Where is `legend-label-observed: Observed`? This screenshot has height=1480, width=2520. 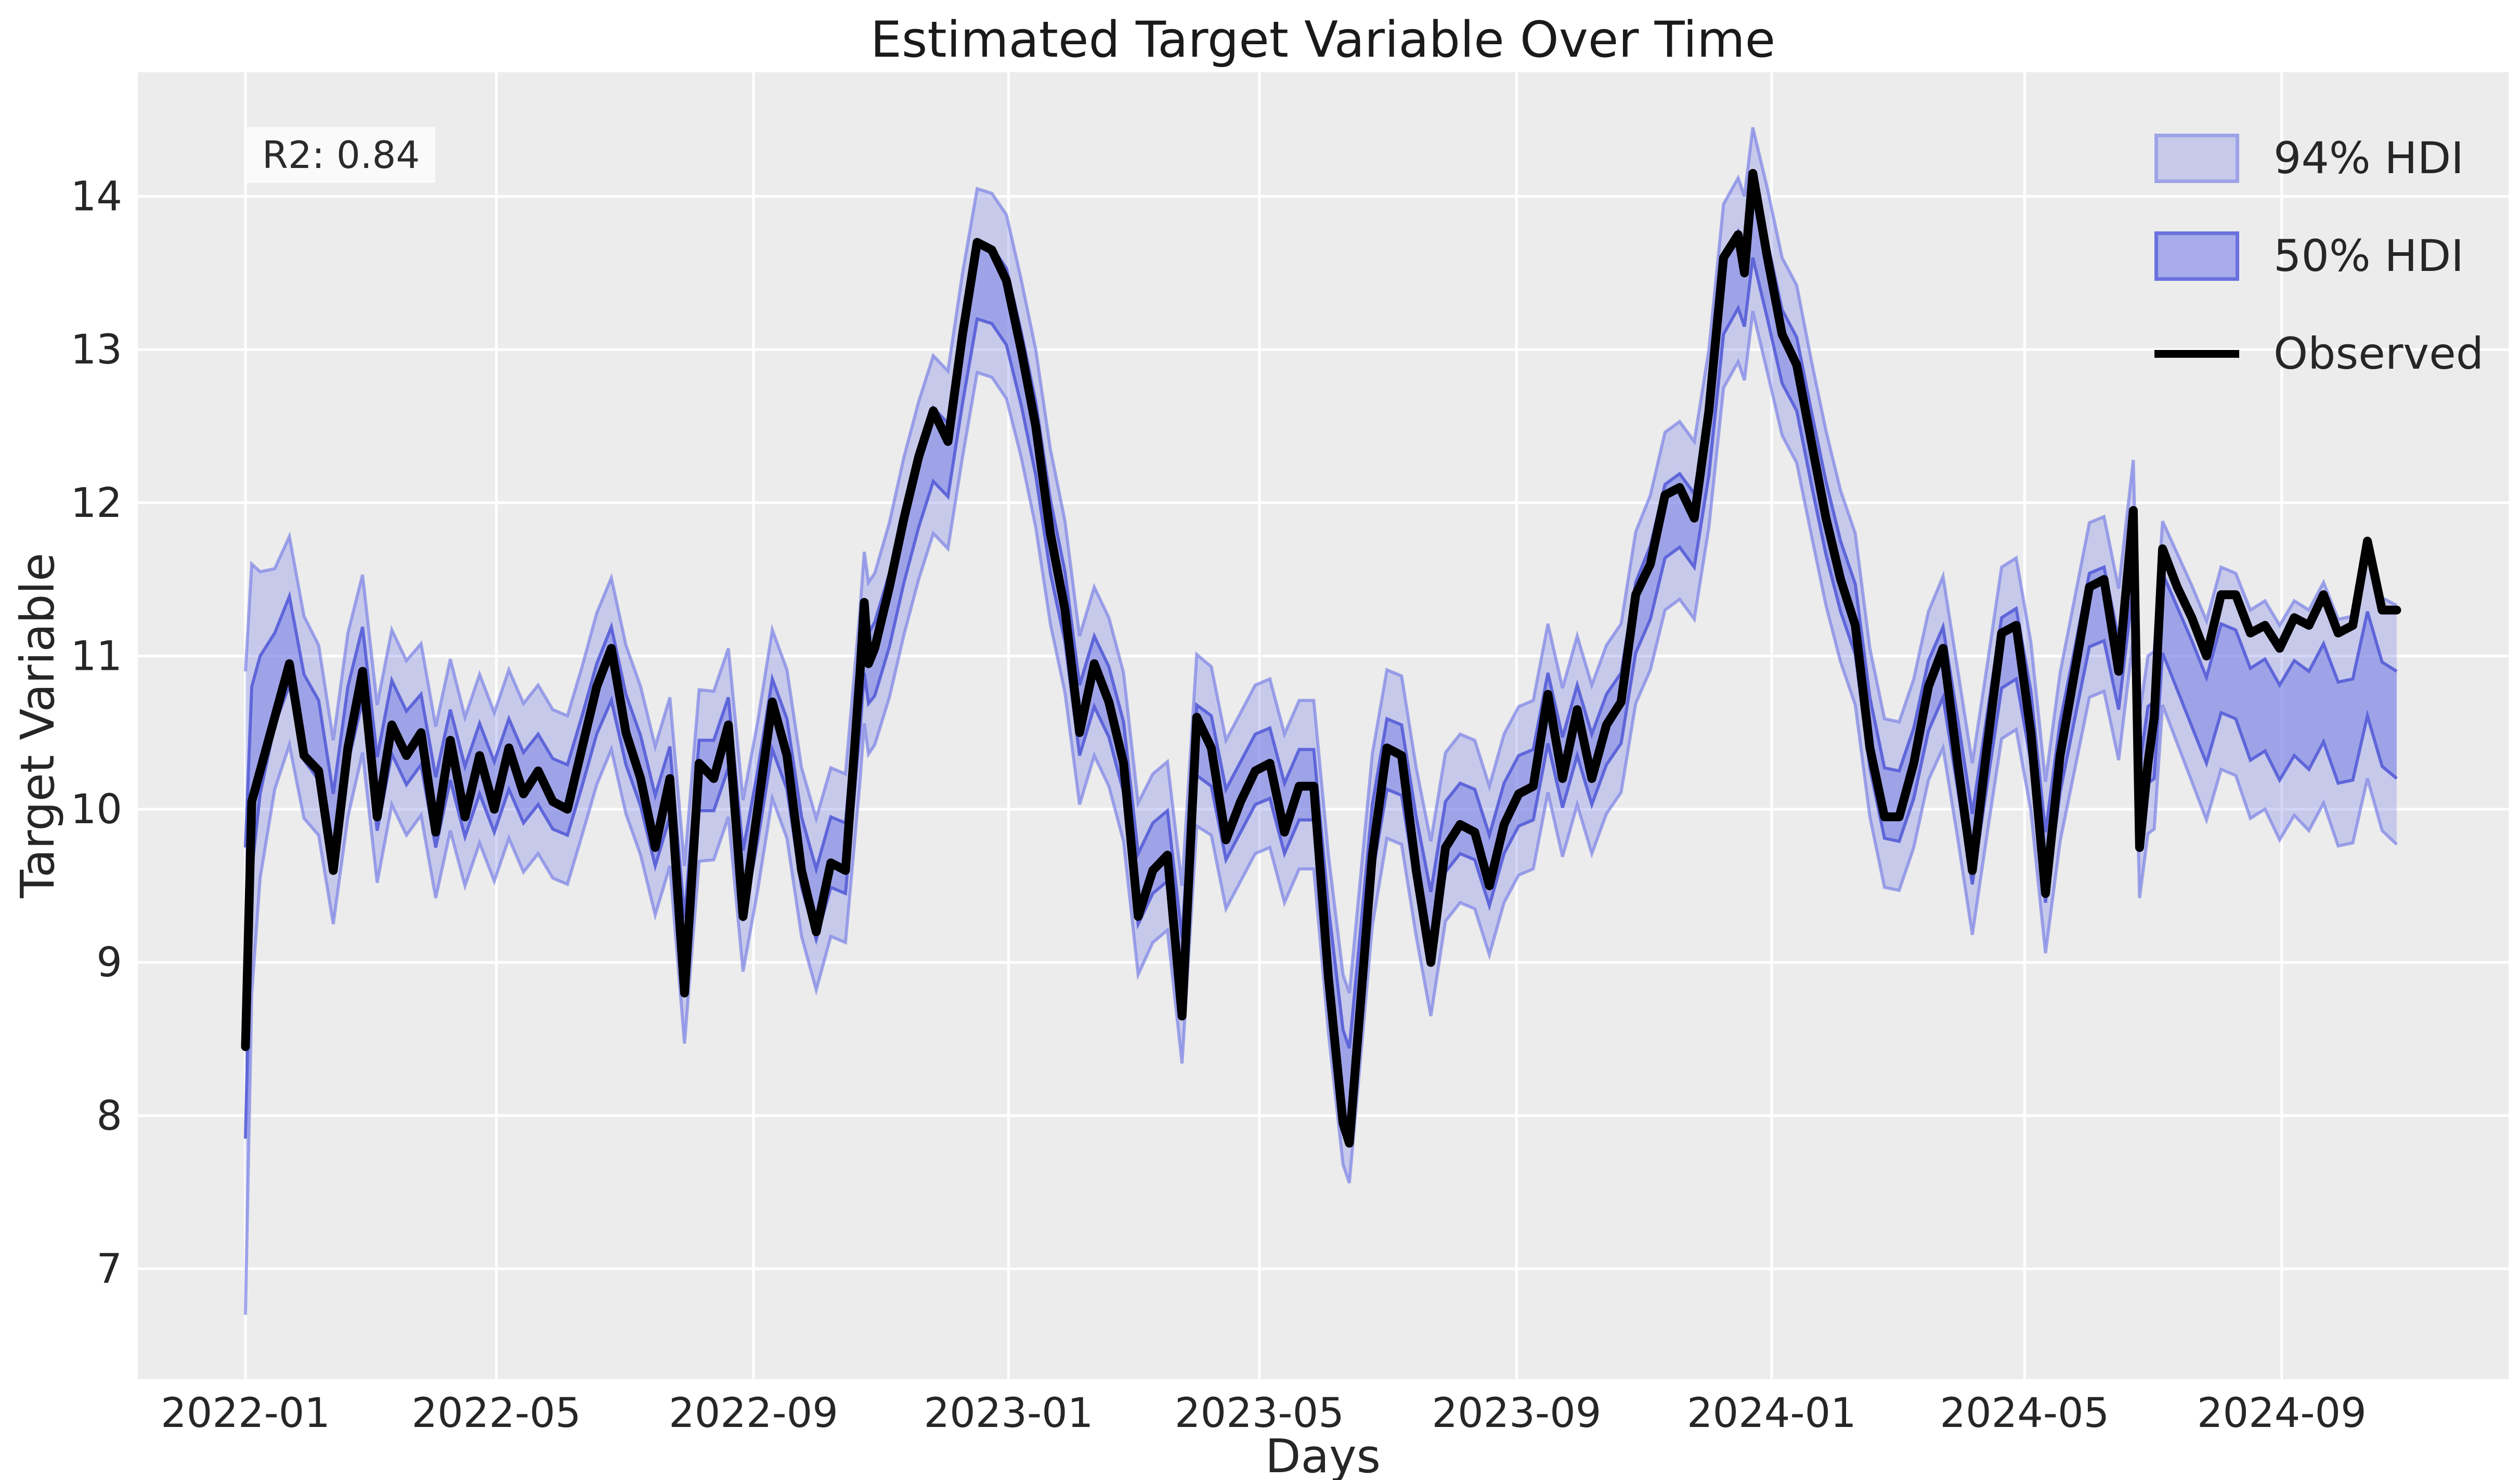
legend-label-observed: Observed is located at coordinates (2379, 353).